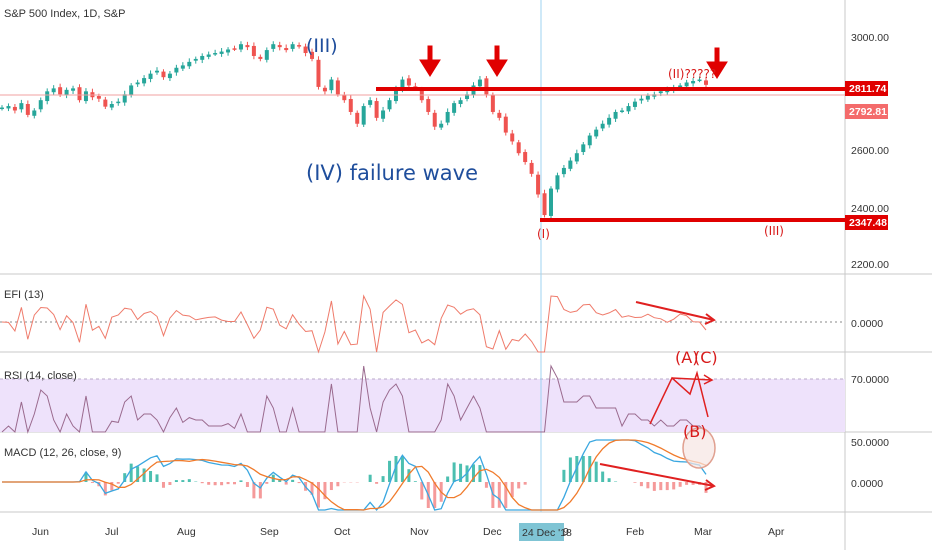  What do you see at coordinates (322, 46) in the screenshot?
I see `label-wave-iii-top: (III)` at bounding box center [322, 46].